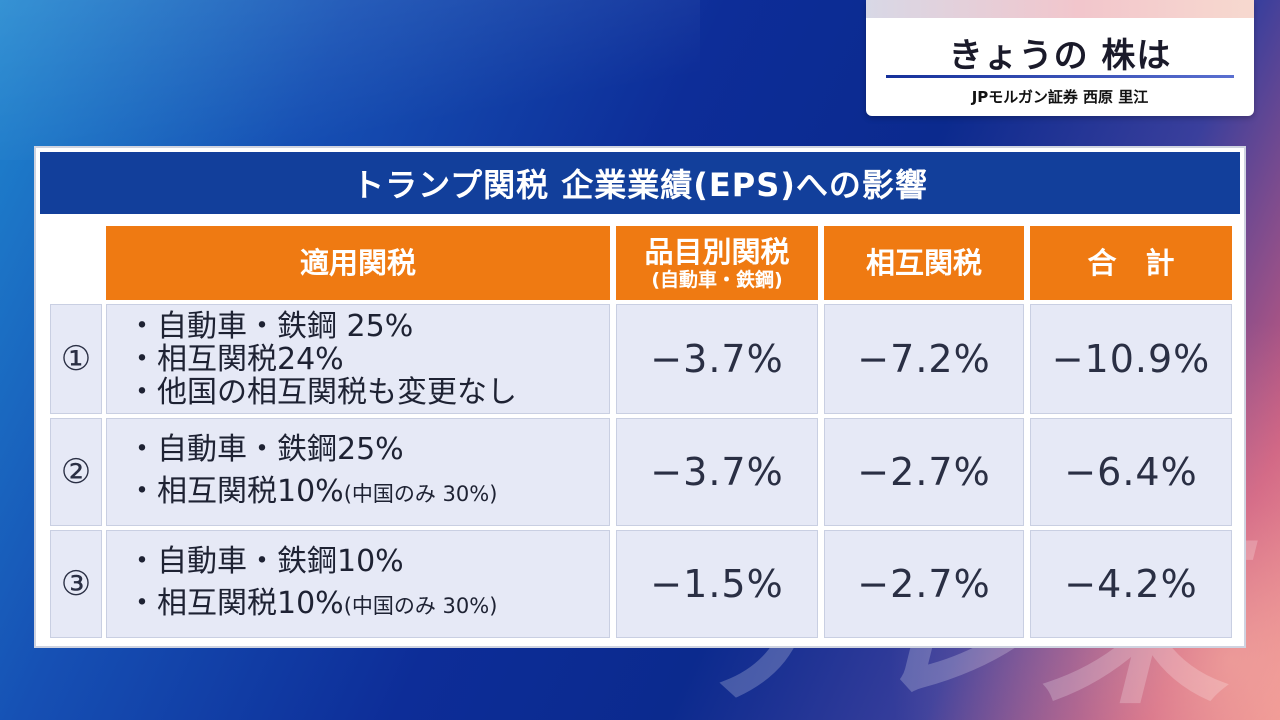  Describe the element at coordinates (420, 606) in the screenshot. I see `row-3-line-2-note: (中国のみ 30%)` at that location.